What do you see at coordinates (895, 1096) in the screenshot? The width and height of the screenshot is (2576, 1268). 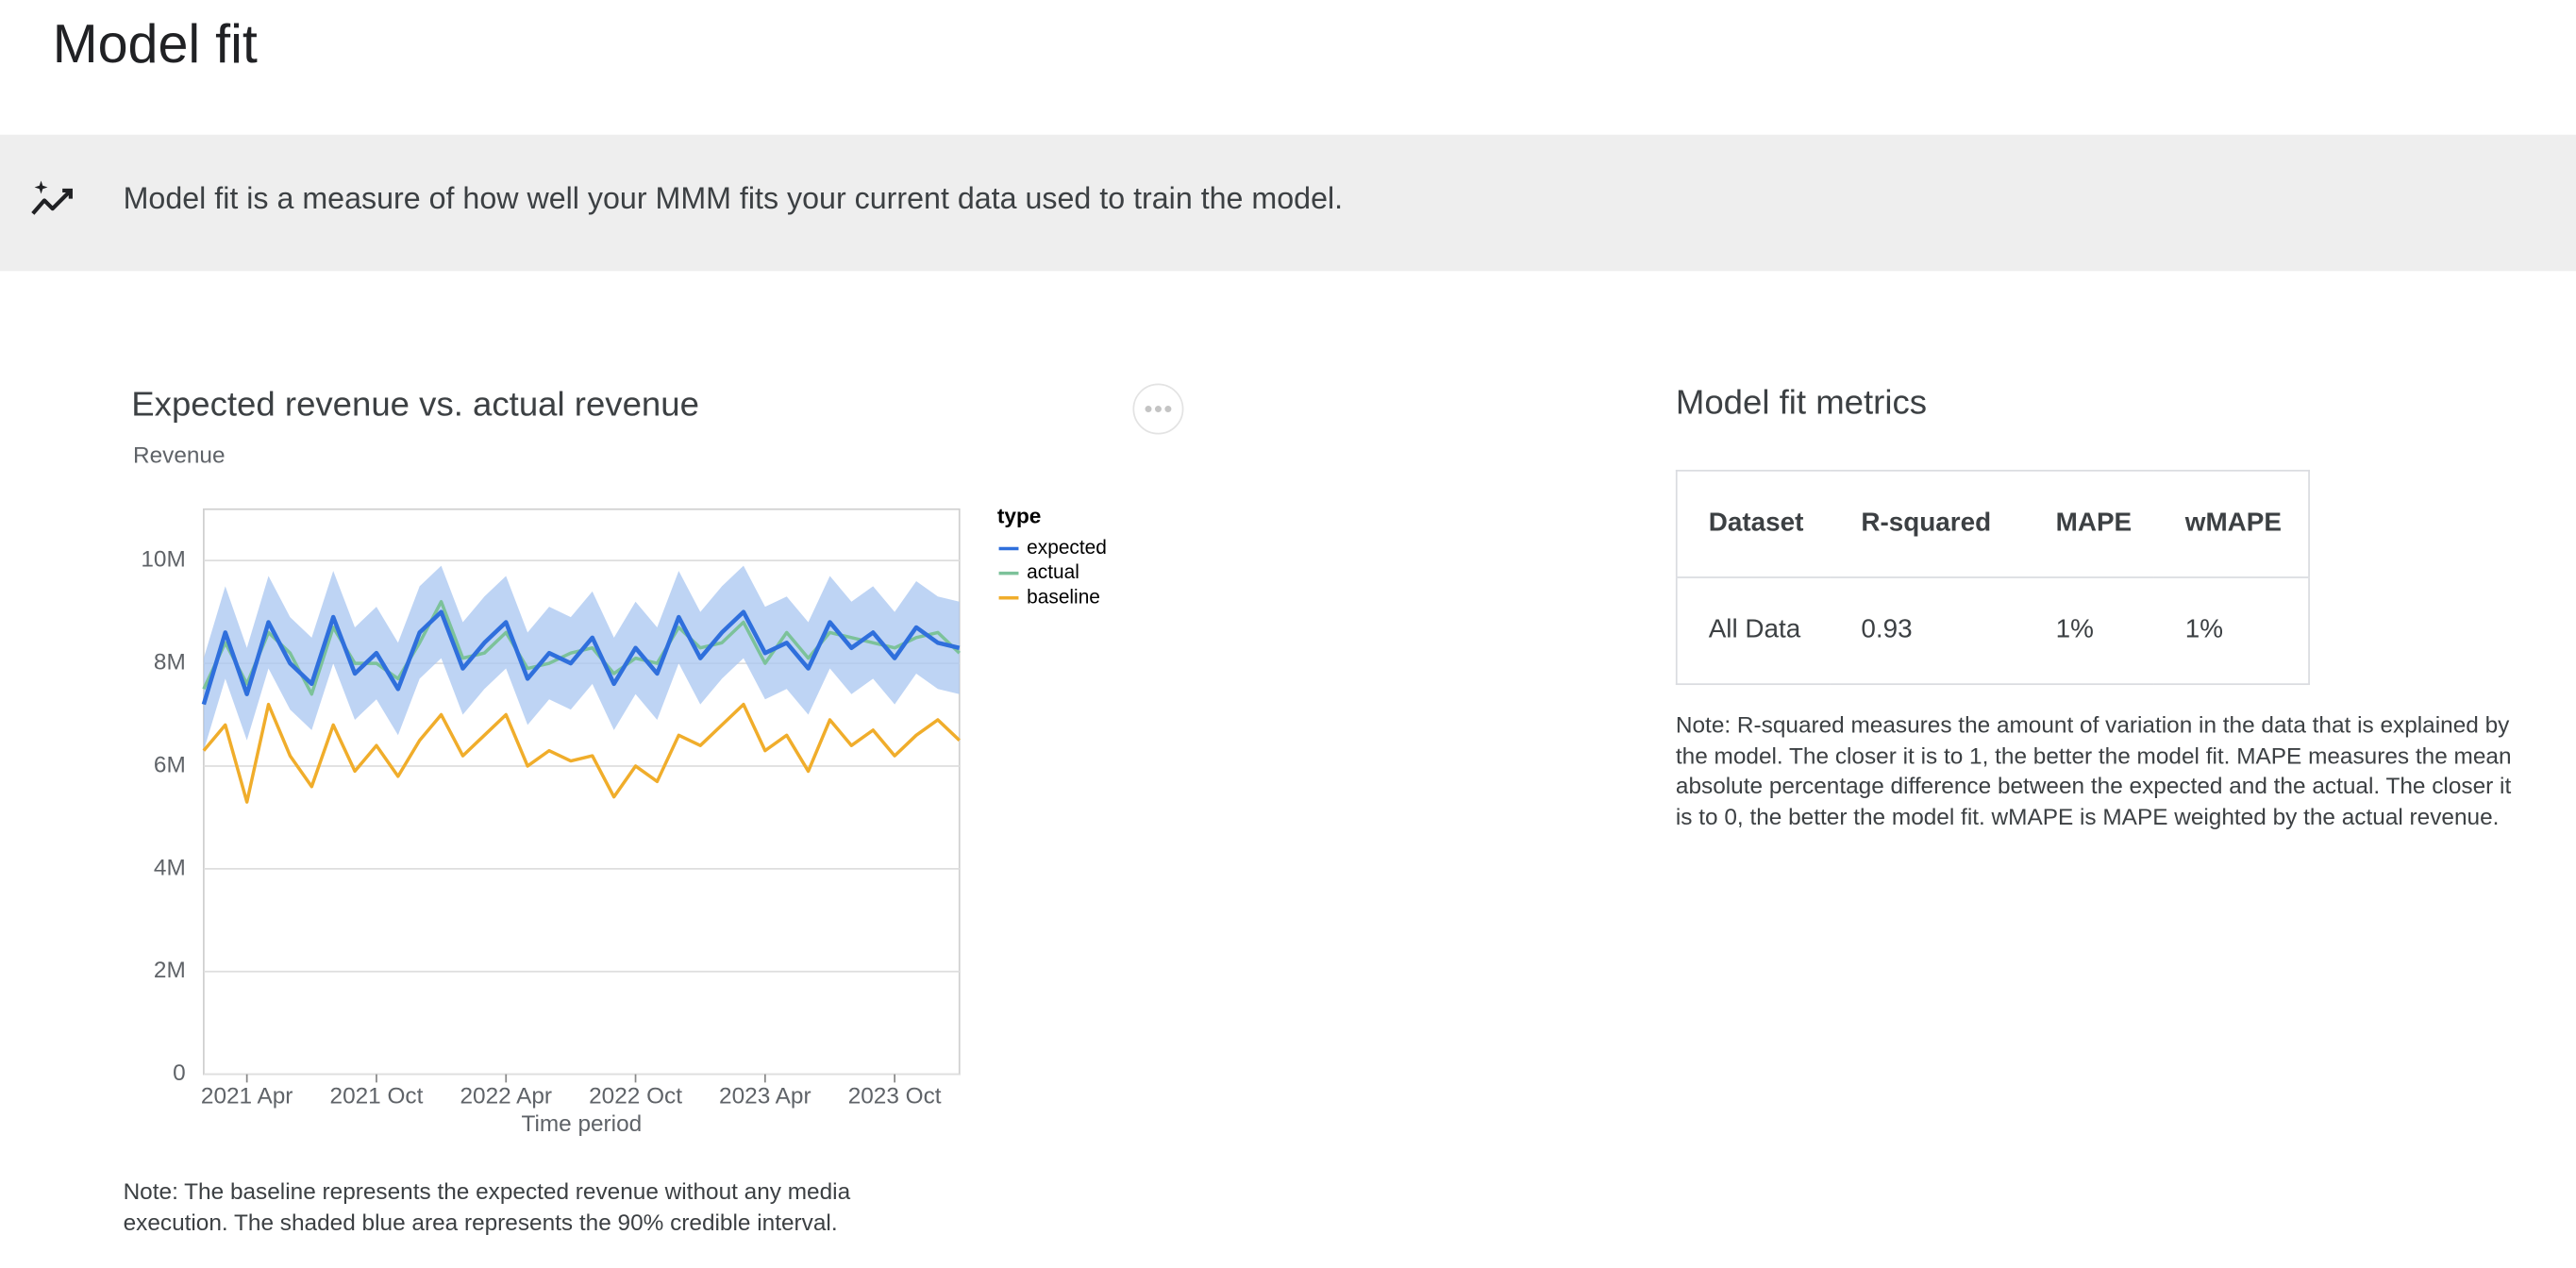 I see `x-tick-label: 2023 Oct` at bounding box center [895, 1096].